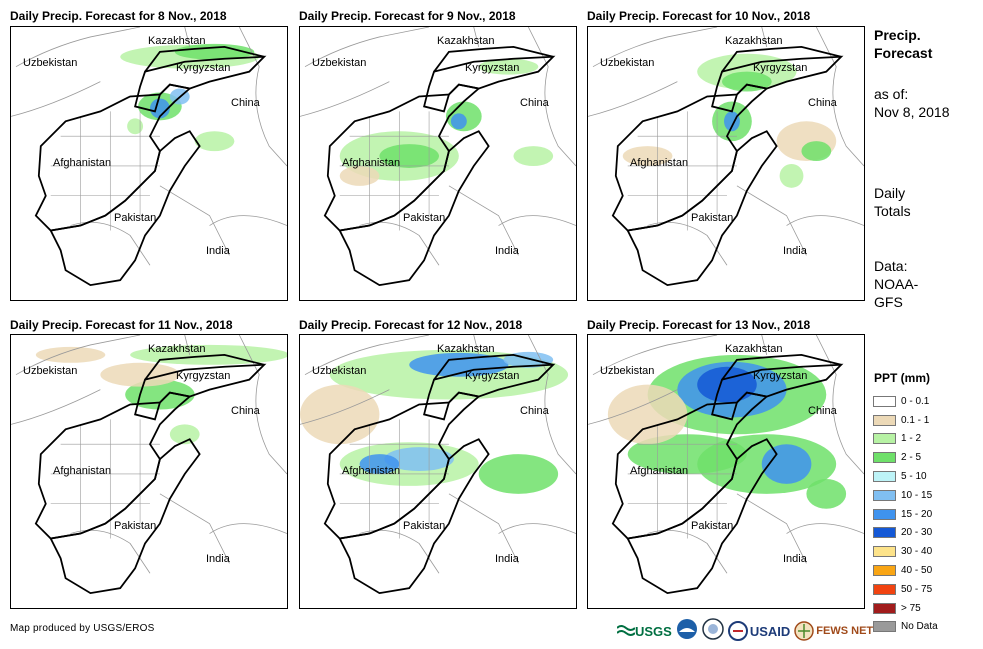 Image resolution: width=983 pixels, height=649 pixels. What do you see at coordinates (407, 16) in the screenshot?
I see `panel-title: Daily Precip. Forecast for 9 Nov., 2018` at bounding box center [407, 16].